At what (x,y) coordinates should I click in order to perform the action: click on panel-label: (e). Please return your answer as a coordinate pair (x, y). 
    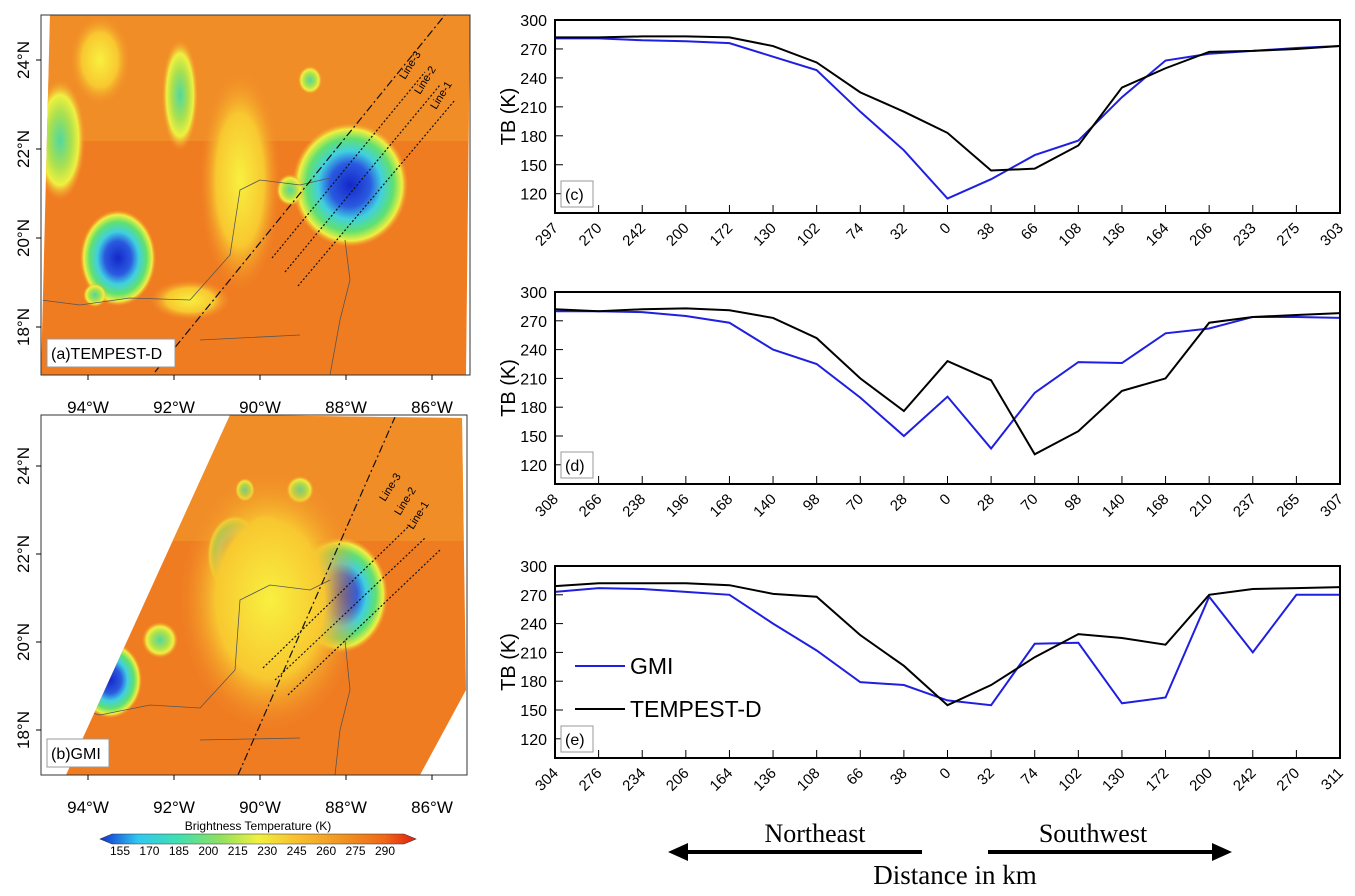
    Looking at the image, I should click on (575, 740).